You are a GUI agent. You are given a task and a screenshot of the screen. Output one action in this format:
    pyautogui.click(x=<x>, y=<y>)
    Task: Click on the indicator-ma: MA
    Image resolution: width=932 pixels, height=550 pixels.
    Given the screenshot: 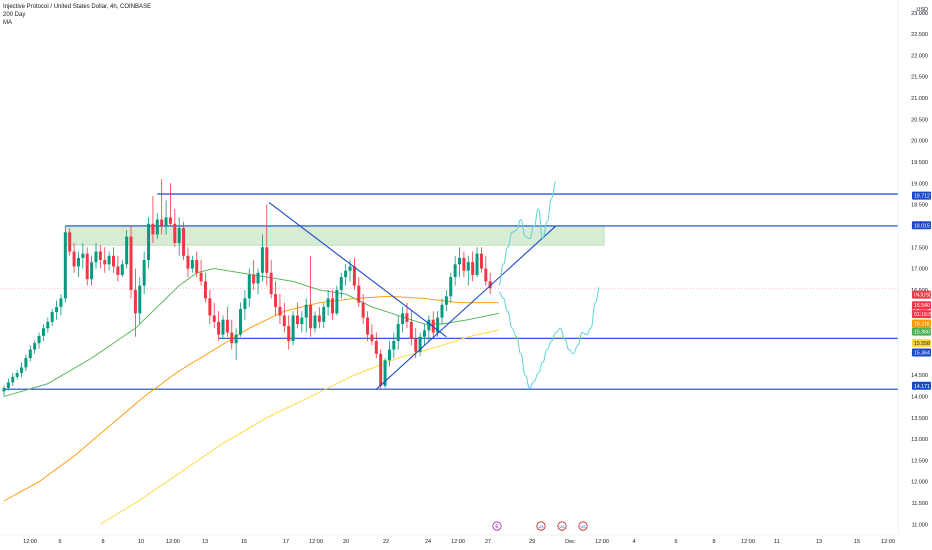 What is the action you would take?
    pyautogui.click(x=7, y=23)
    